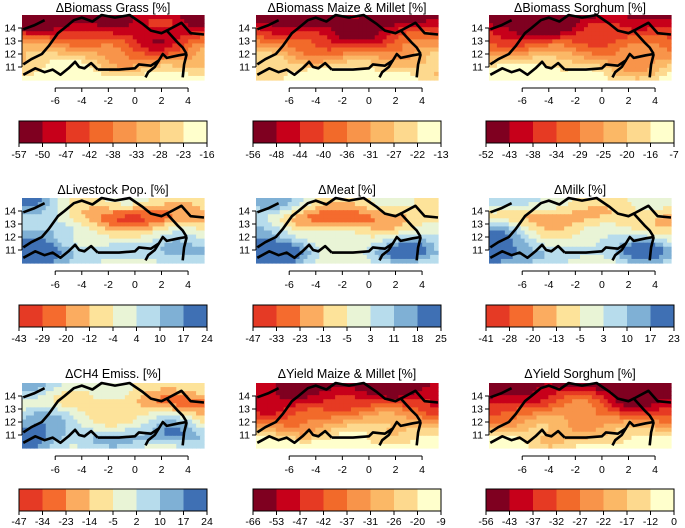  What do you see at coordinates (548, 101) in the screenshot?
I see `x-tick-label: -4` at bounding box center [548, 101].